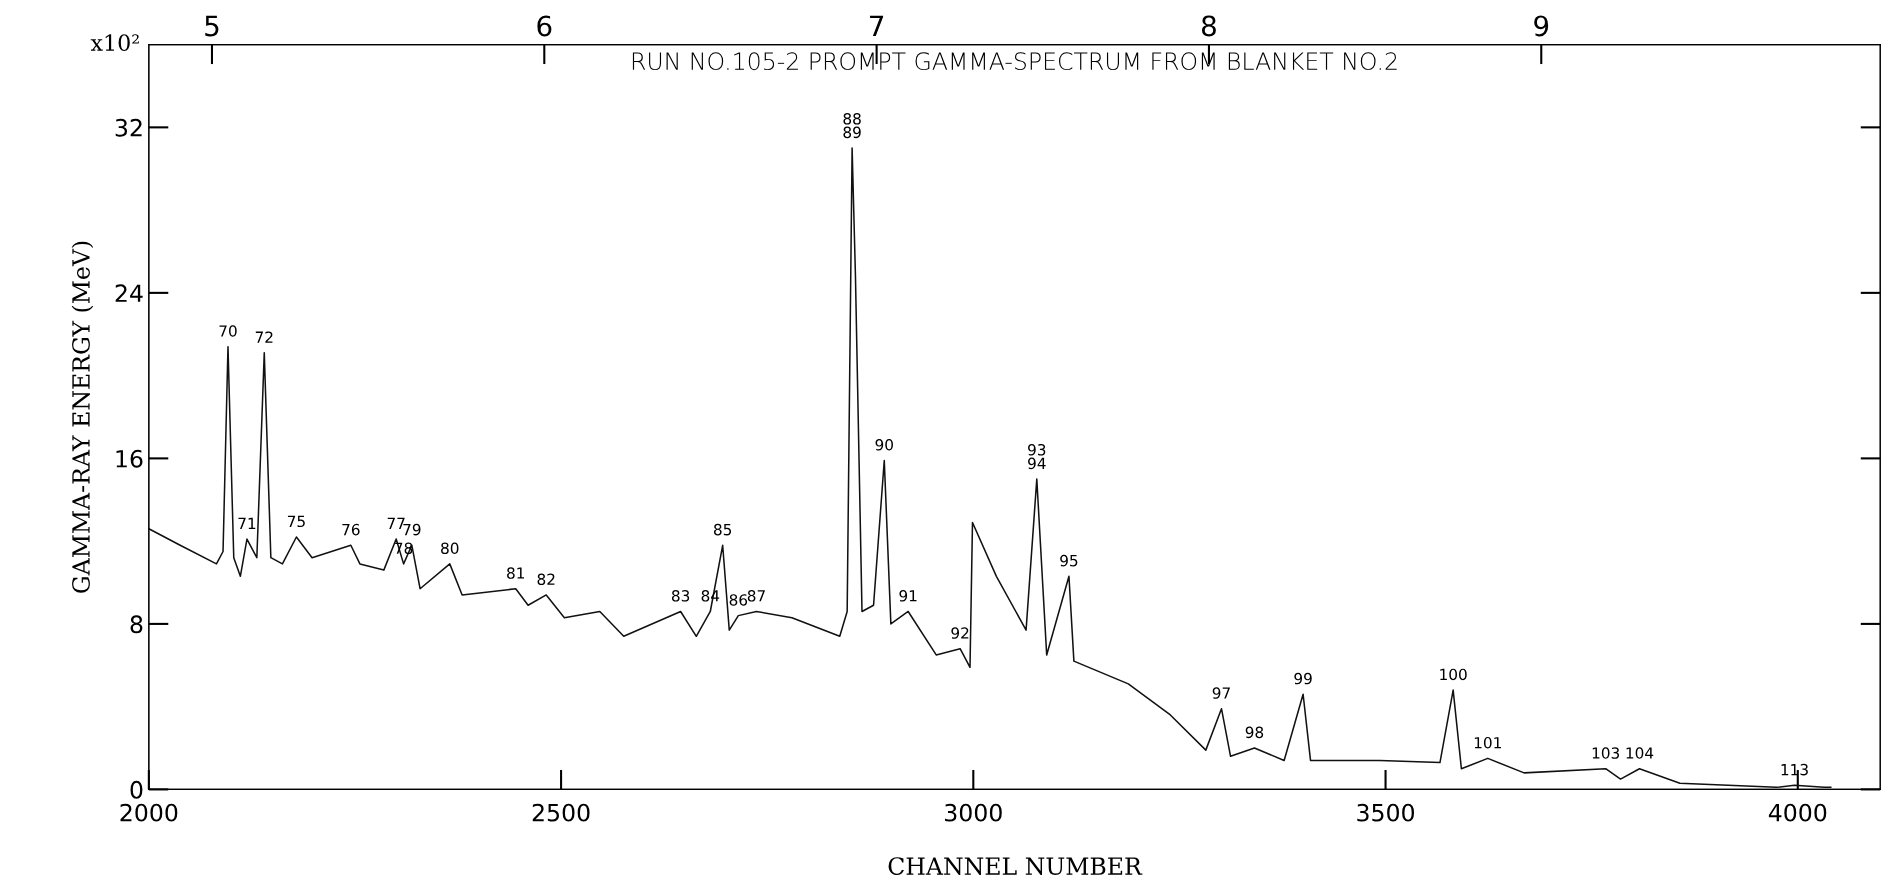 The height and width of the screenshot is (892, 1884). I want to click on annotation: 76, so click(351, 529).